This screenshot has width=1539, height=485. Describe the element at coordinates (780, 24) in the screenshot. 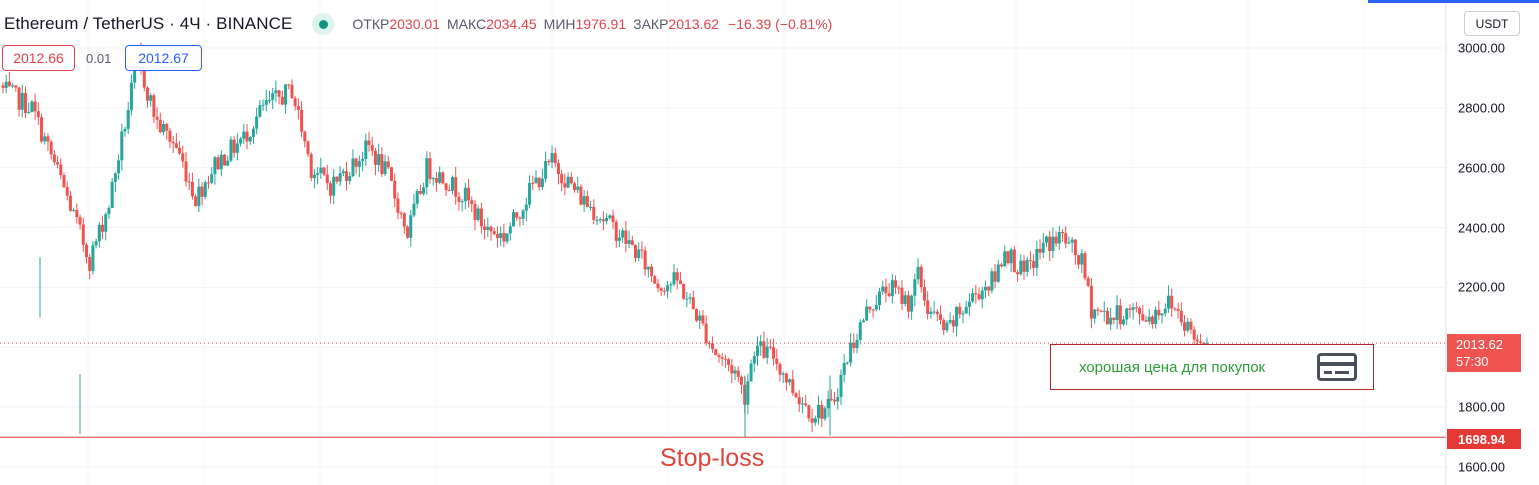

I see `price-change: −16.39 (−0.81%)` at that location.